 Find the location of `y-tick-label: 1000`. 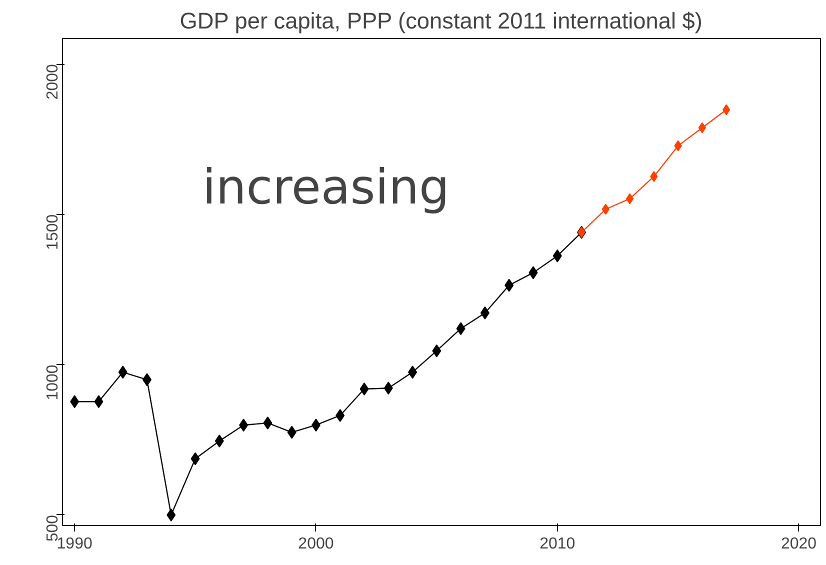

y-tick-label: 1000 is located at coordinates (53, 382).